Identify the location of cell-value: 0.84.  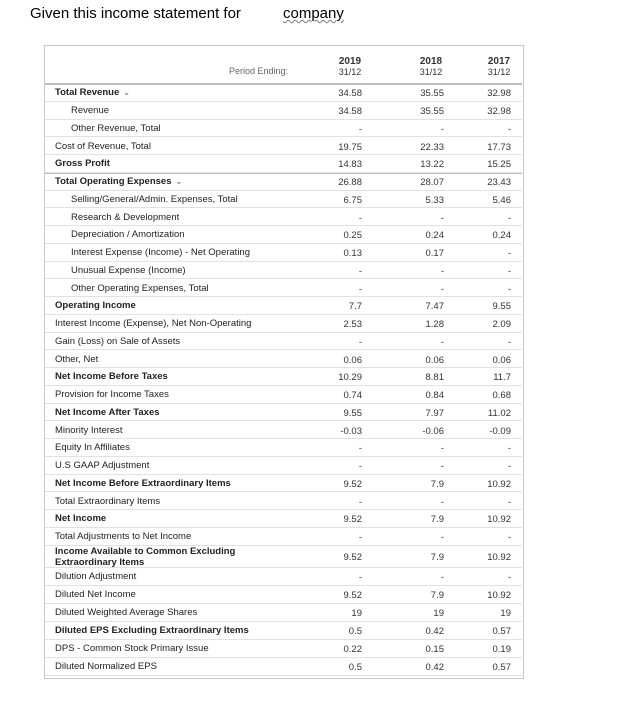
(435, 396).